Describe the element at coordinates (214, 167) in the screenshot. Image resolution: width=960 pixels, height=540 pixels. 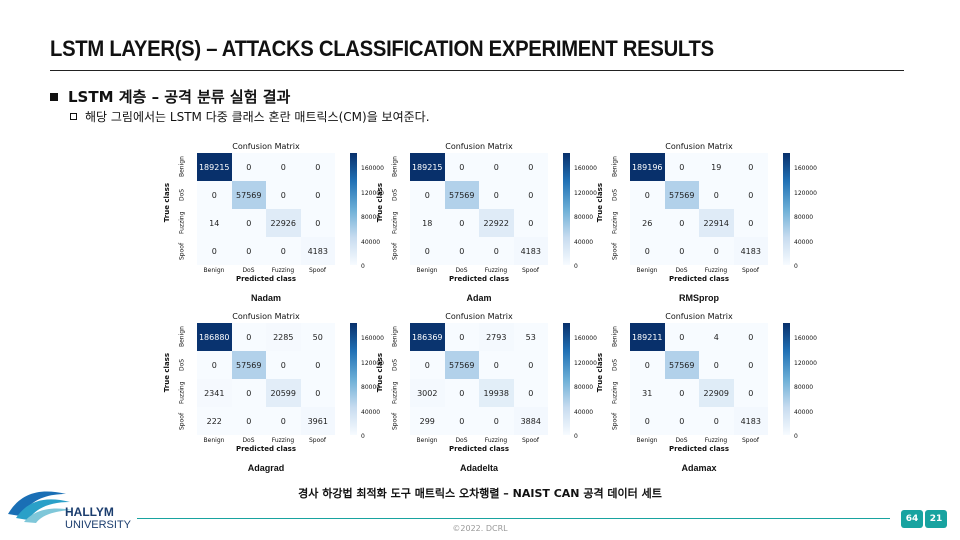
I see `cm-cell: 189215` at that location.